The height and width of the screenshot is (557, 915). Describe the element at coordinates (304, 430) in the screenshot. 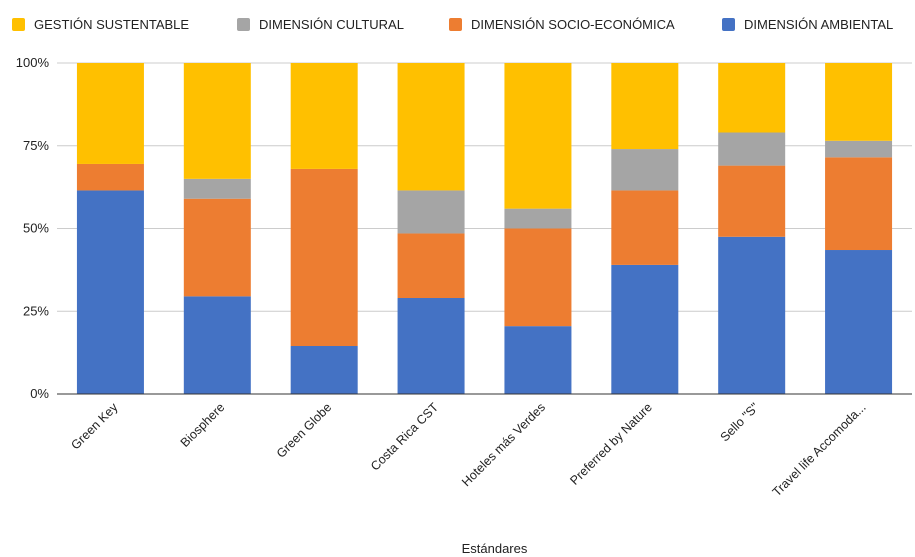

I see `x-category-label: Green Globe` at that location.